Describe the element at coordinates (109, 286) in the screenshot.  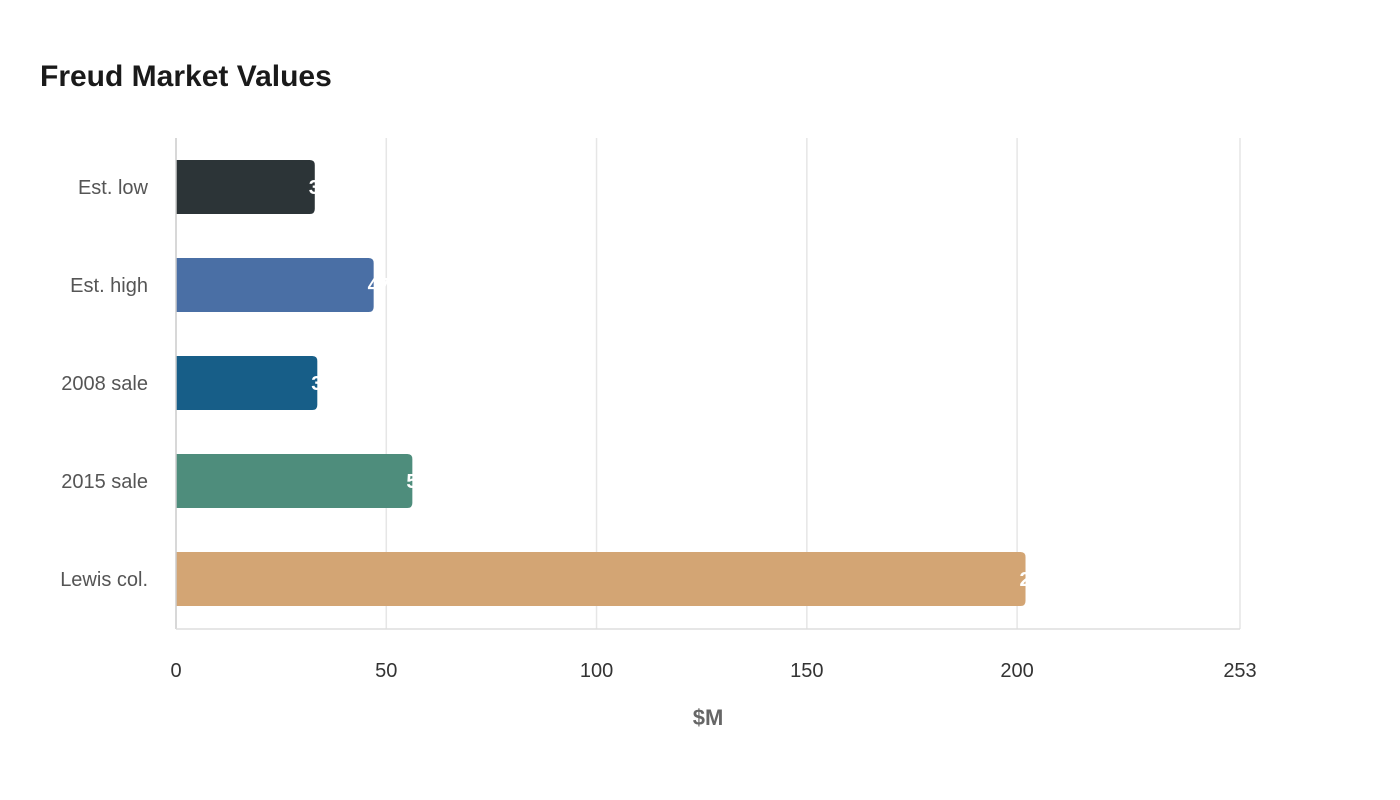
I see `category-label: Est. high` at that location.